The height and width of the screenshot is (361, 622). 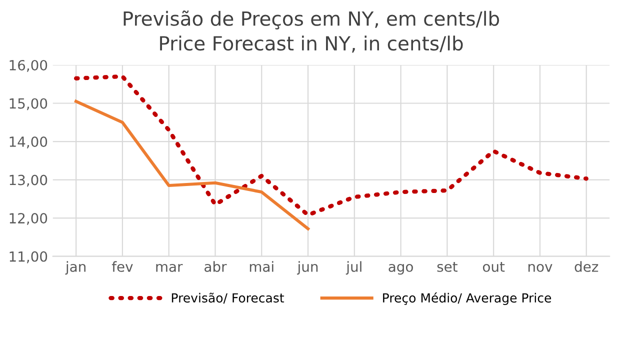 What do you see at coordinates (493, 267) in the screenshot?
I see `x-tick-label: out` at bounding box center [493, 267].